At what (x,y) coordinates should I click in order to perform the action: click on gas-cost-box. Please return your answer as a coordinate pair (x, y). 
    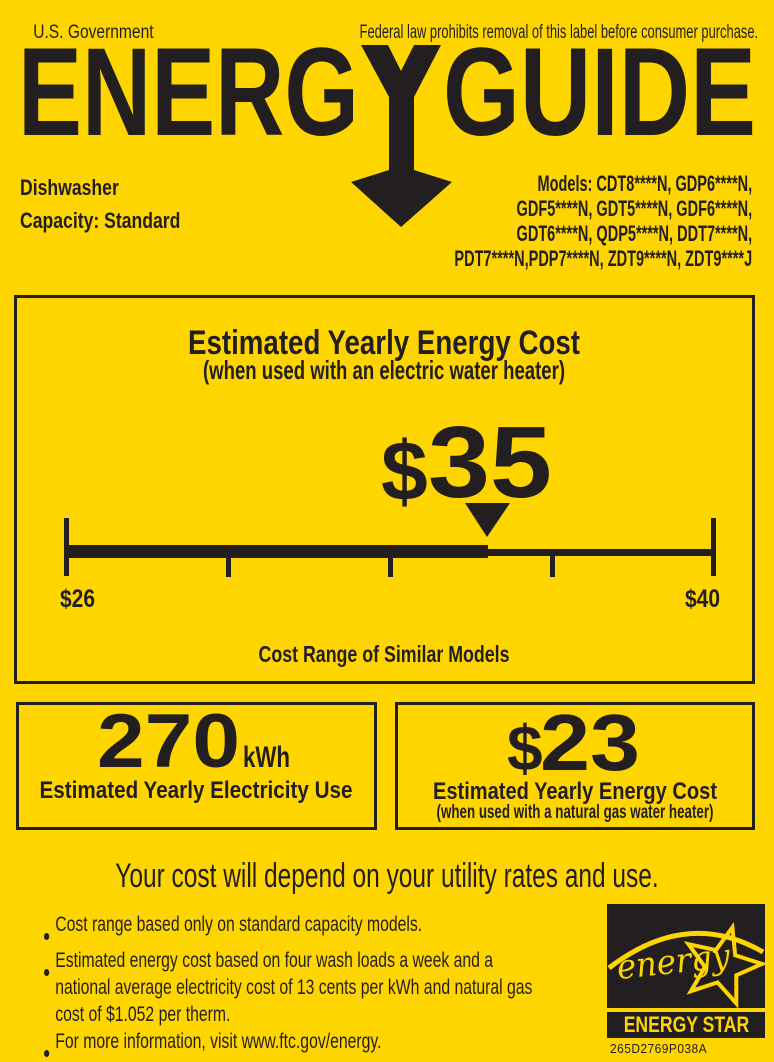
    Looking at the image, I should click on (575, 766).